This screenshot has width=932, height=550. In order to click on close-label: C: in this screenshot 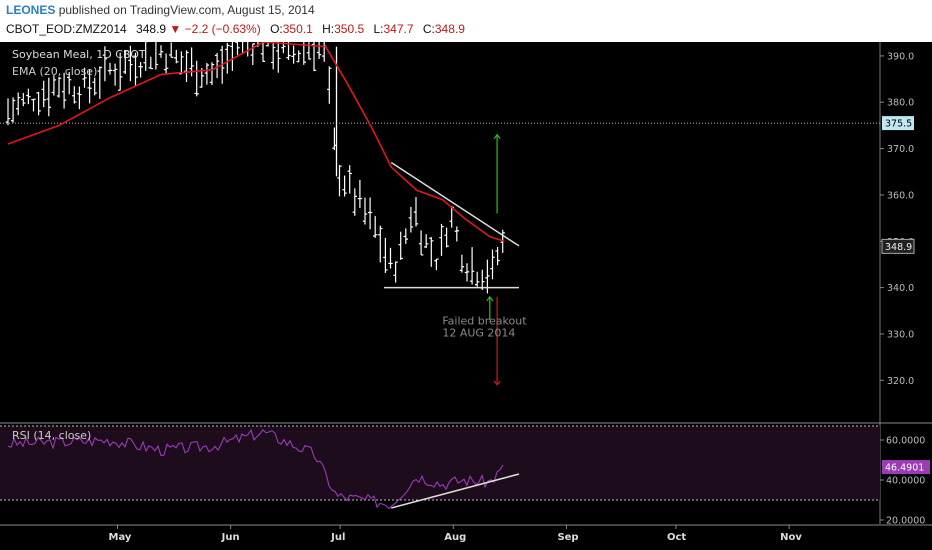, I will do `click(428, 29)`.